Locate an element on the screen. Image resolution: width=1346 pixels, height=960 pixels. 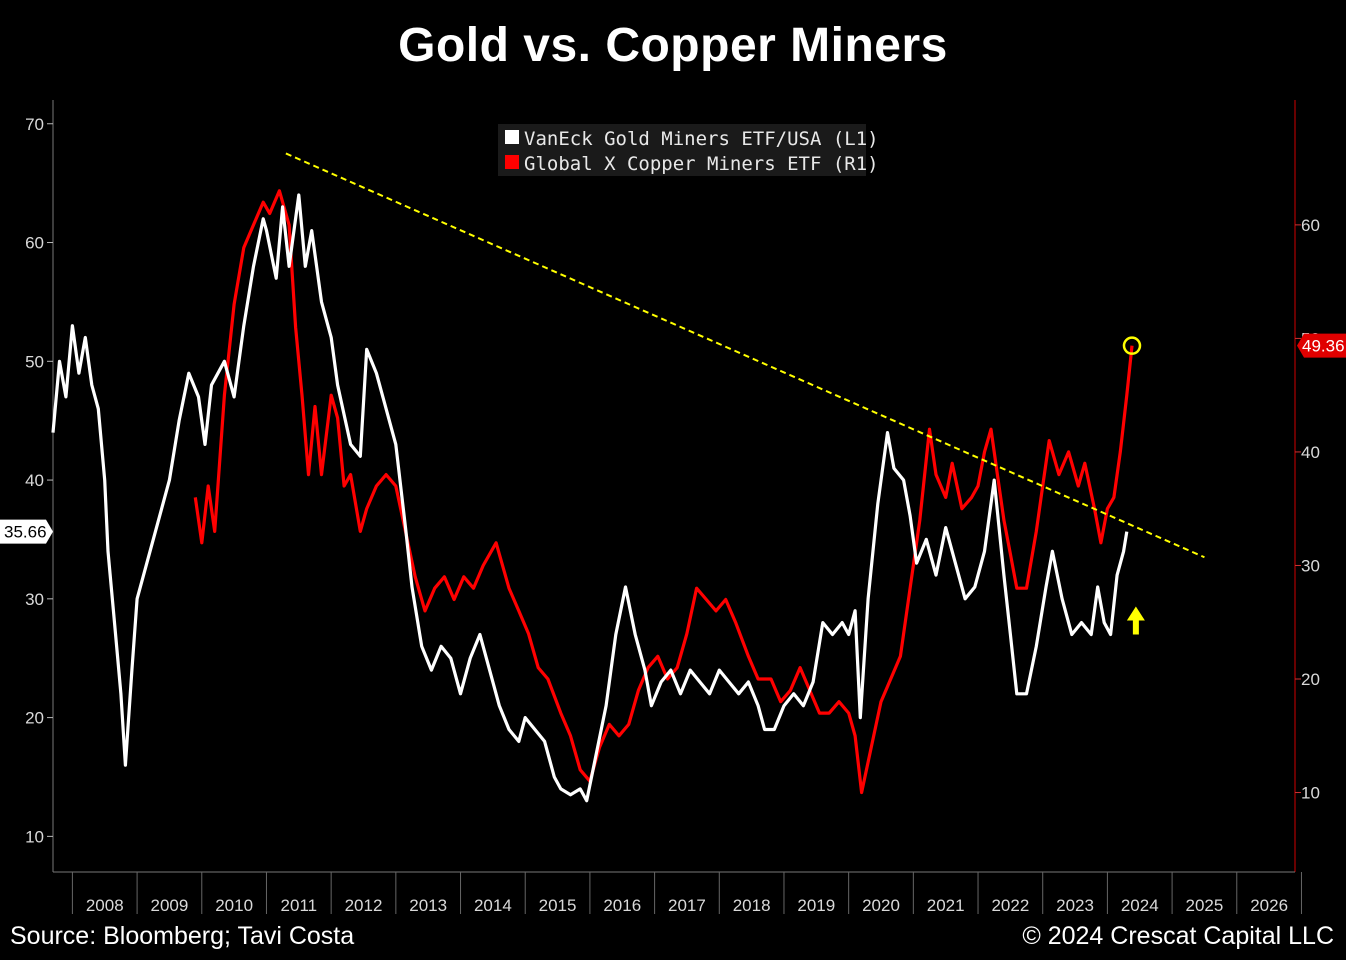
legend-swatch-copper is located at coordinates (512, 162).